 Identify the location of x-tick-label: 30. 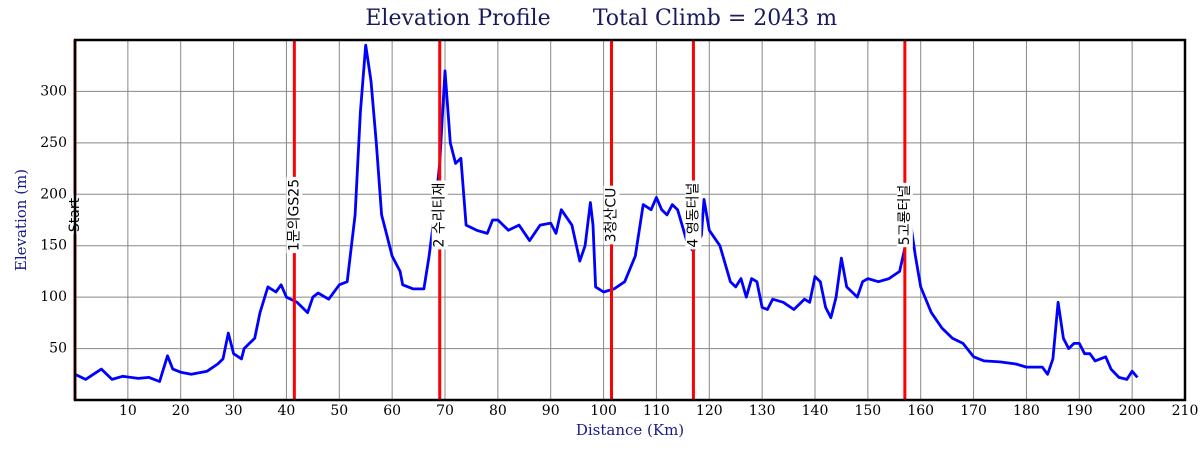
(234, 411).